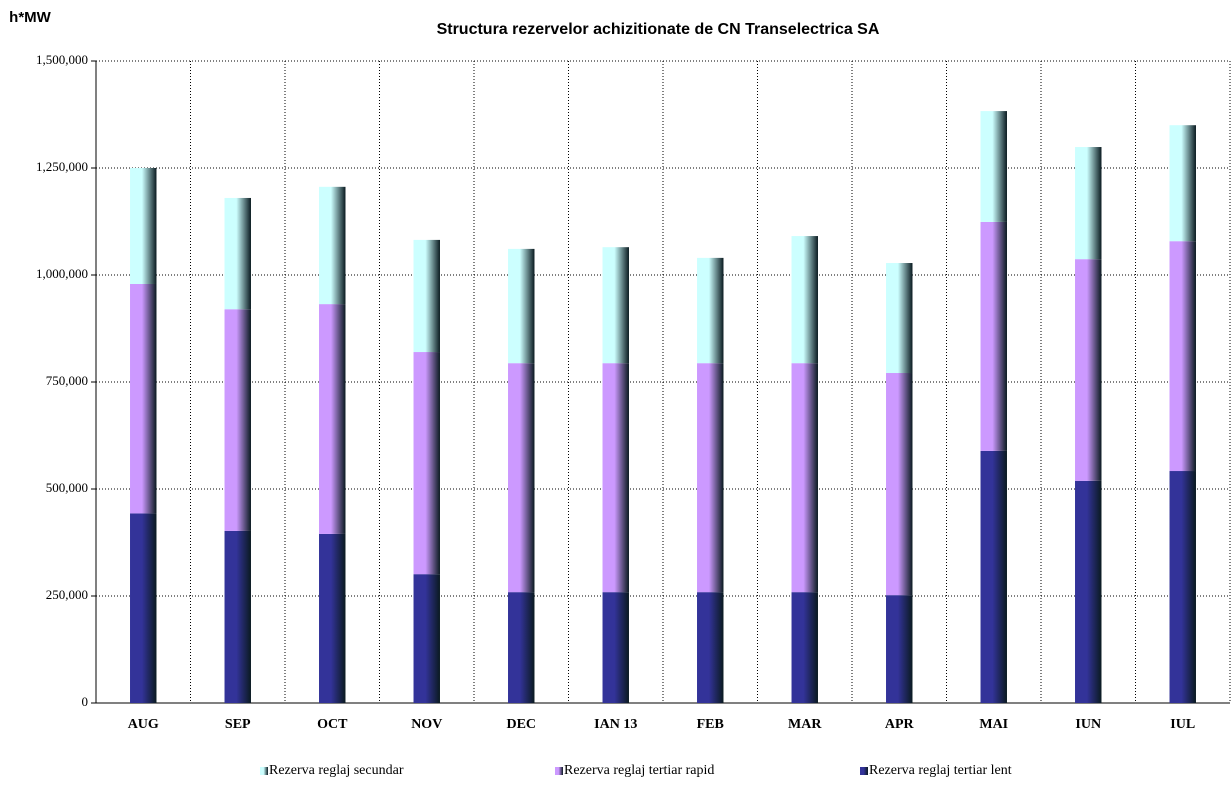  I want to click on y-tick-label: 0, so click(85, 701).